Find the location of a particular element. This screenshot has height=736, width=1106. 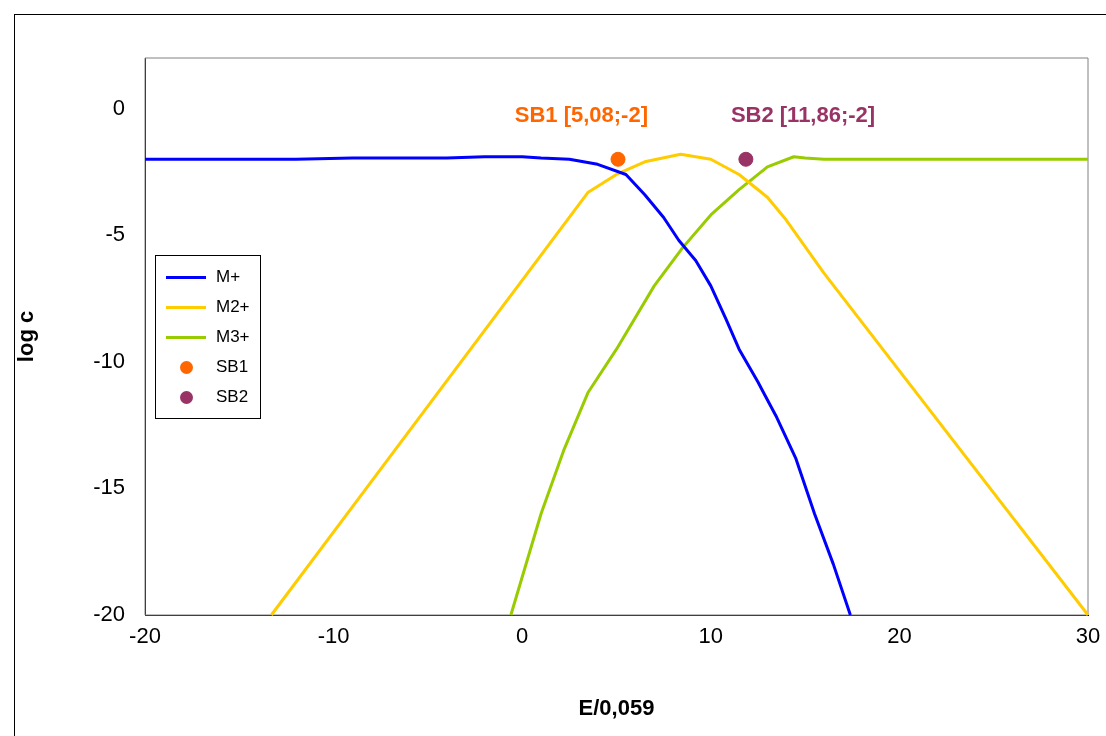

annotation: SB1 [5,08;-2] is located at coordinates (581, 115).